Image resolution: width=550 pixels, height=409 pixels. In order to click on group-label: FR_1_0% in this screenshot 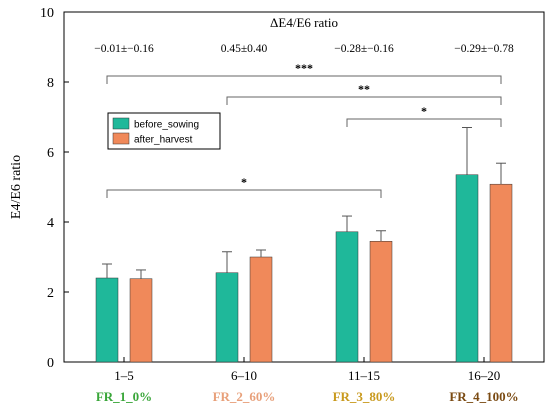, I will do `click(124, 396)`.